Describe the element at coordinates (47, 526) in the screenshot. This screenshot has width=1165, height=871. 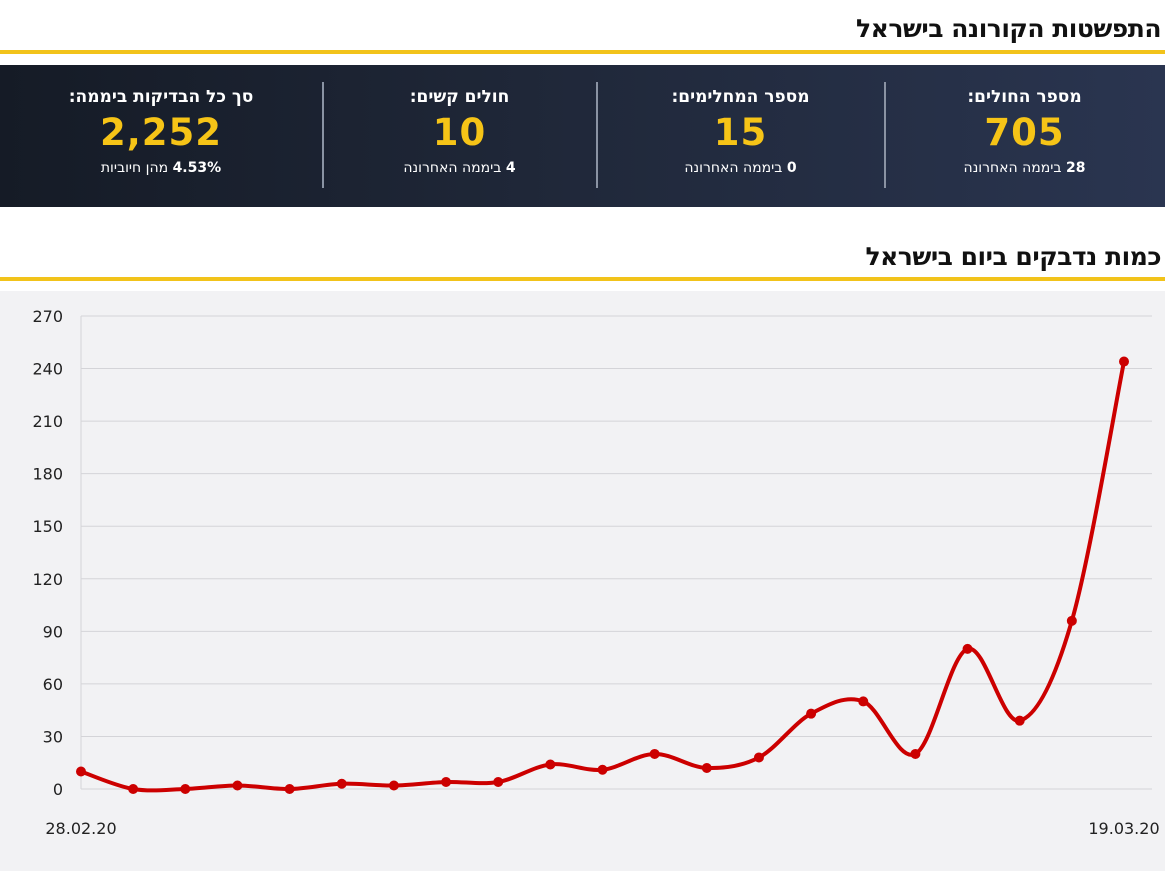
I see `y-tick-label: 150` at that location.